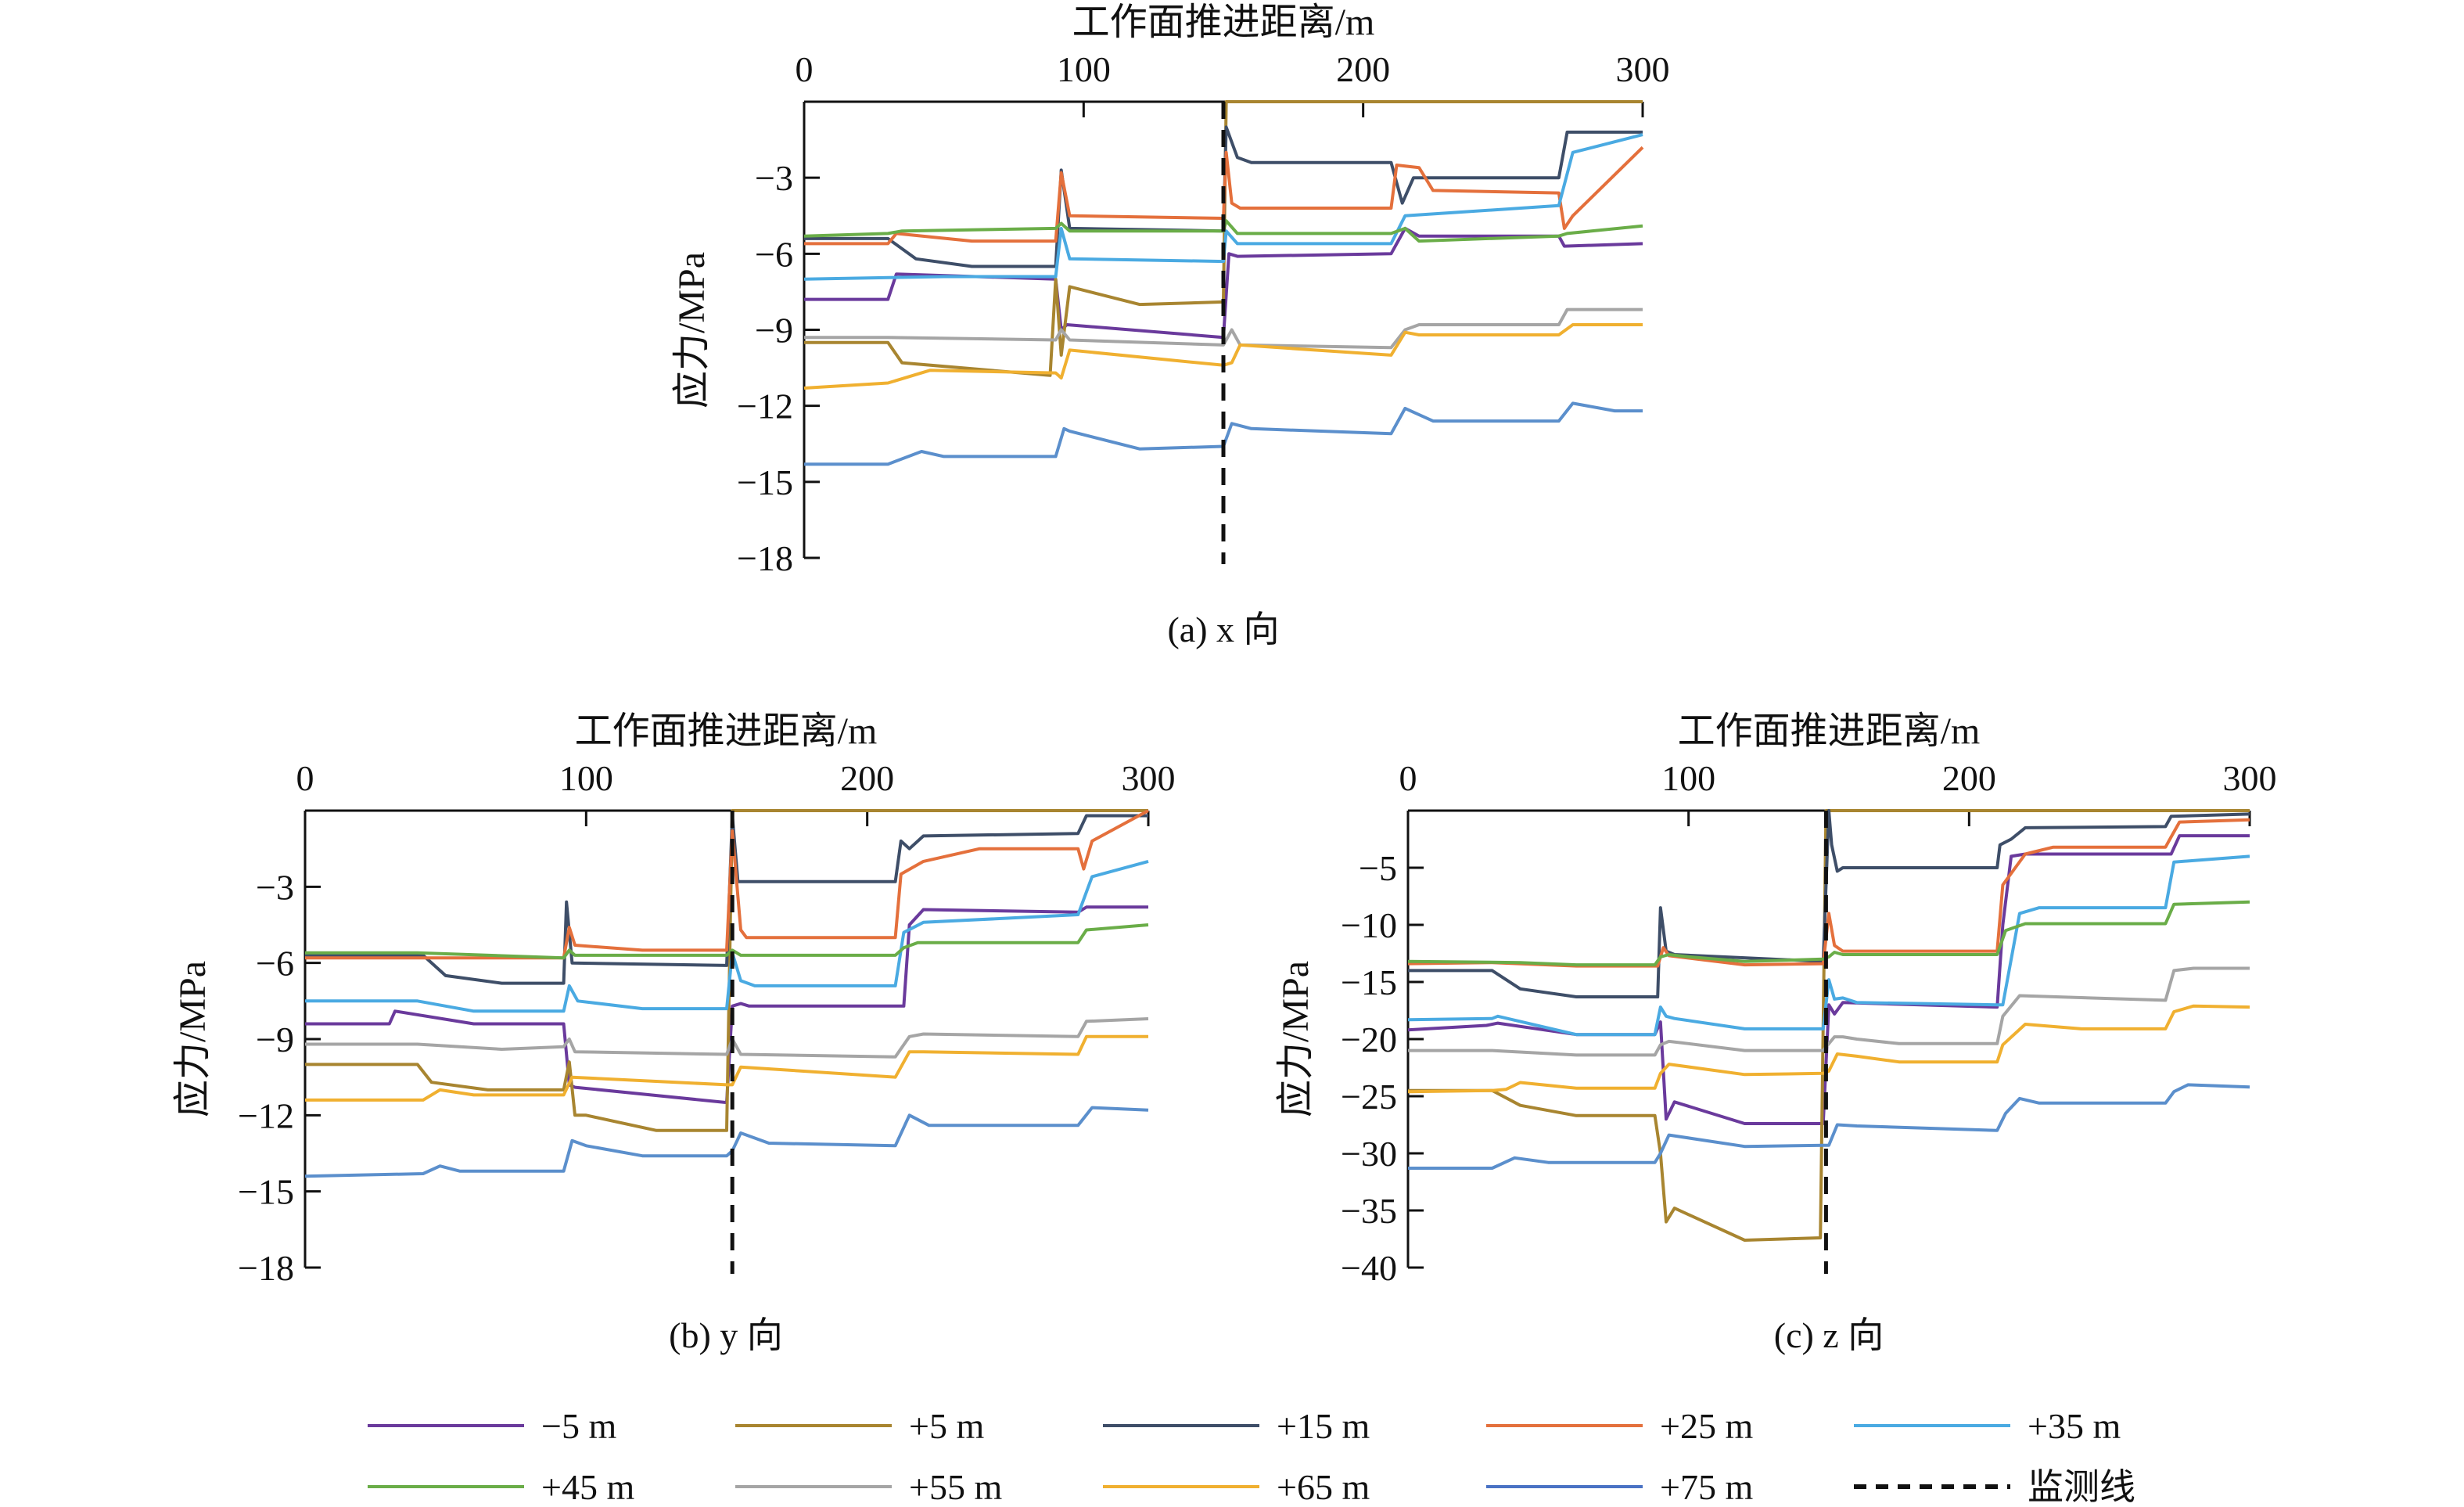 Image resolution: width=2464 pixels, height=1507 pixels. I want to click on panel-a-caption: (a) x 向, so click(1223, 629).